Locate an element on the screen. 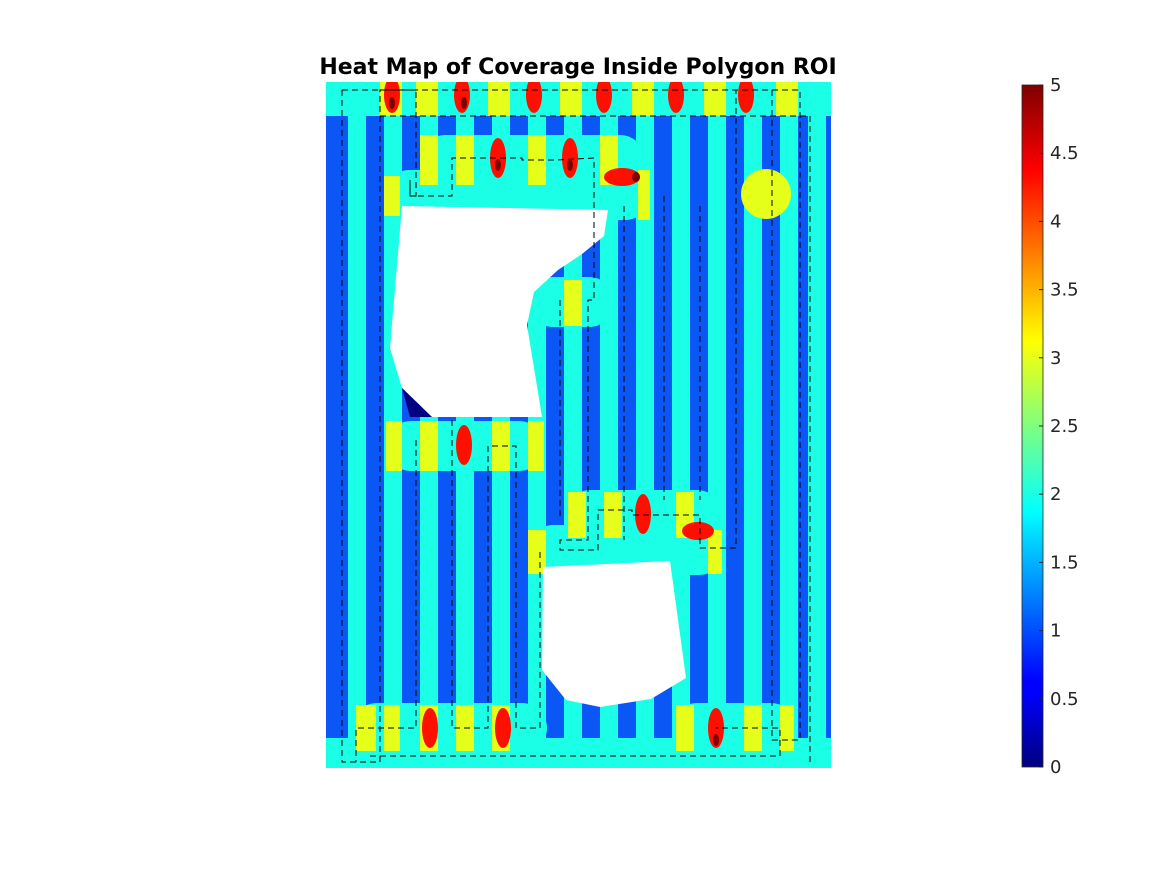 The width and height of the screenshot is (1176, 882). obstacles is located at coordinates (538, 456).